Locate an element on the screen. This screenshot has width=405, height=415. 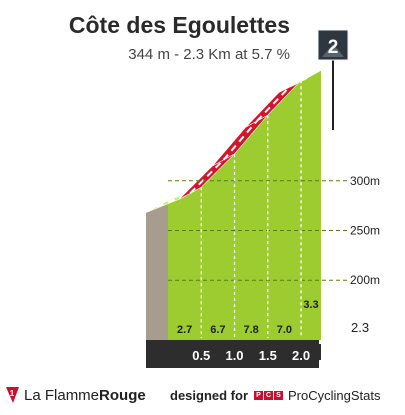
mountain-shape-icon is located at coordinates (333, 50).